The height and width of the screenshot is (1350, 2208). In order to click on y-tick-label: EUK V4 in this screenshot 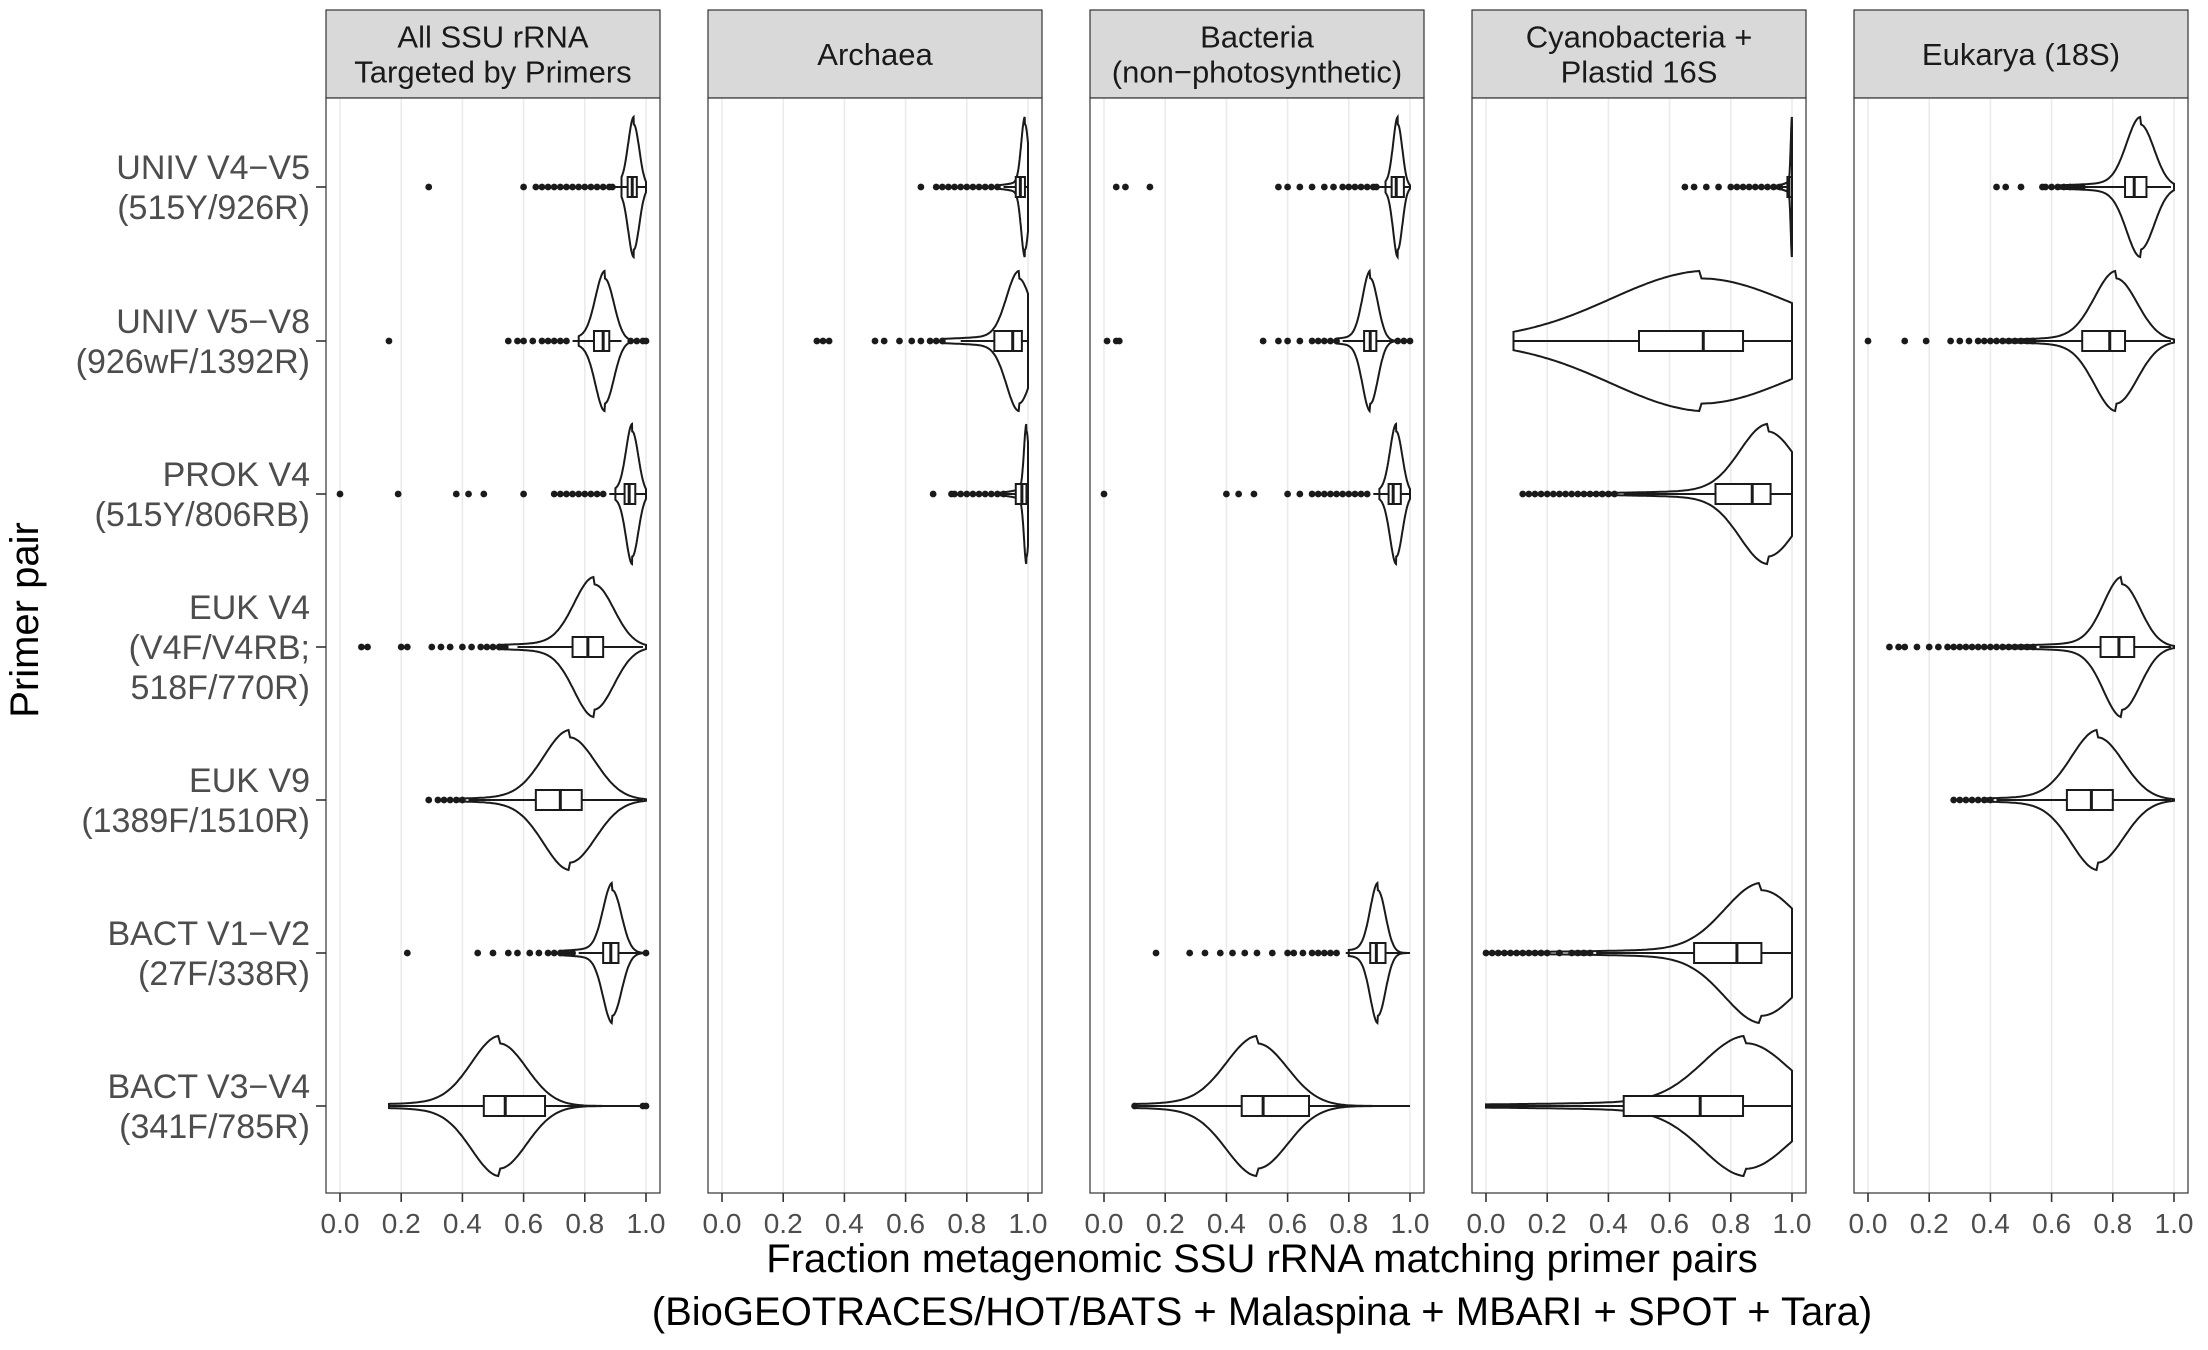, I will do `click(249, 608)`.